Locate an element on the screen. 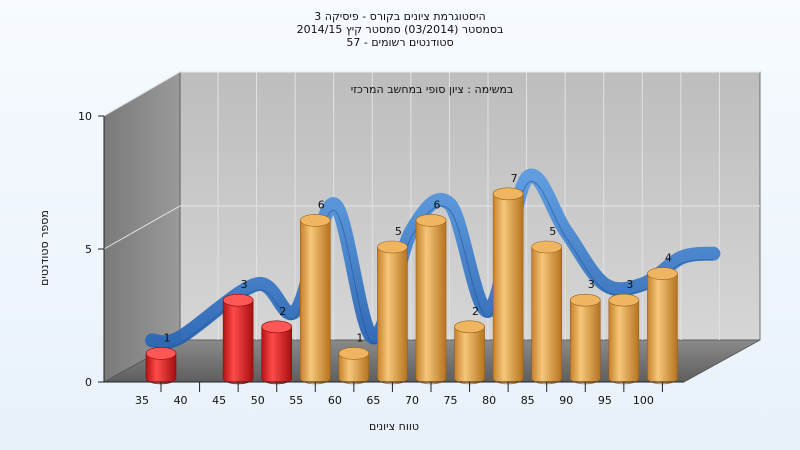 Image resolution: width=800 pixels, height=450 pixels. bar-90: 3 is located at coordinates (585, 331).